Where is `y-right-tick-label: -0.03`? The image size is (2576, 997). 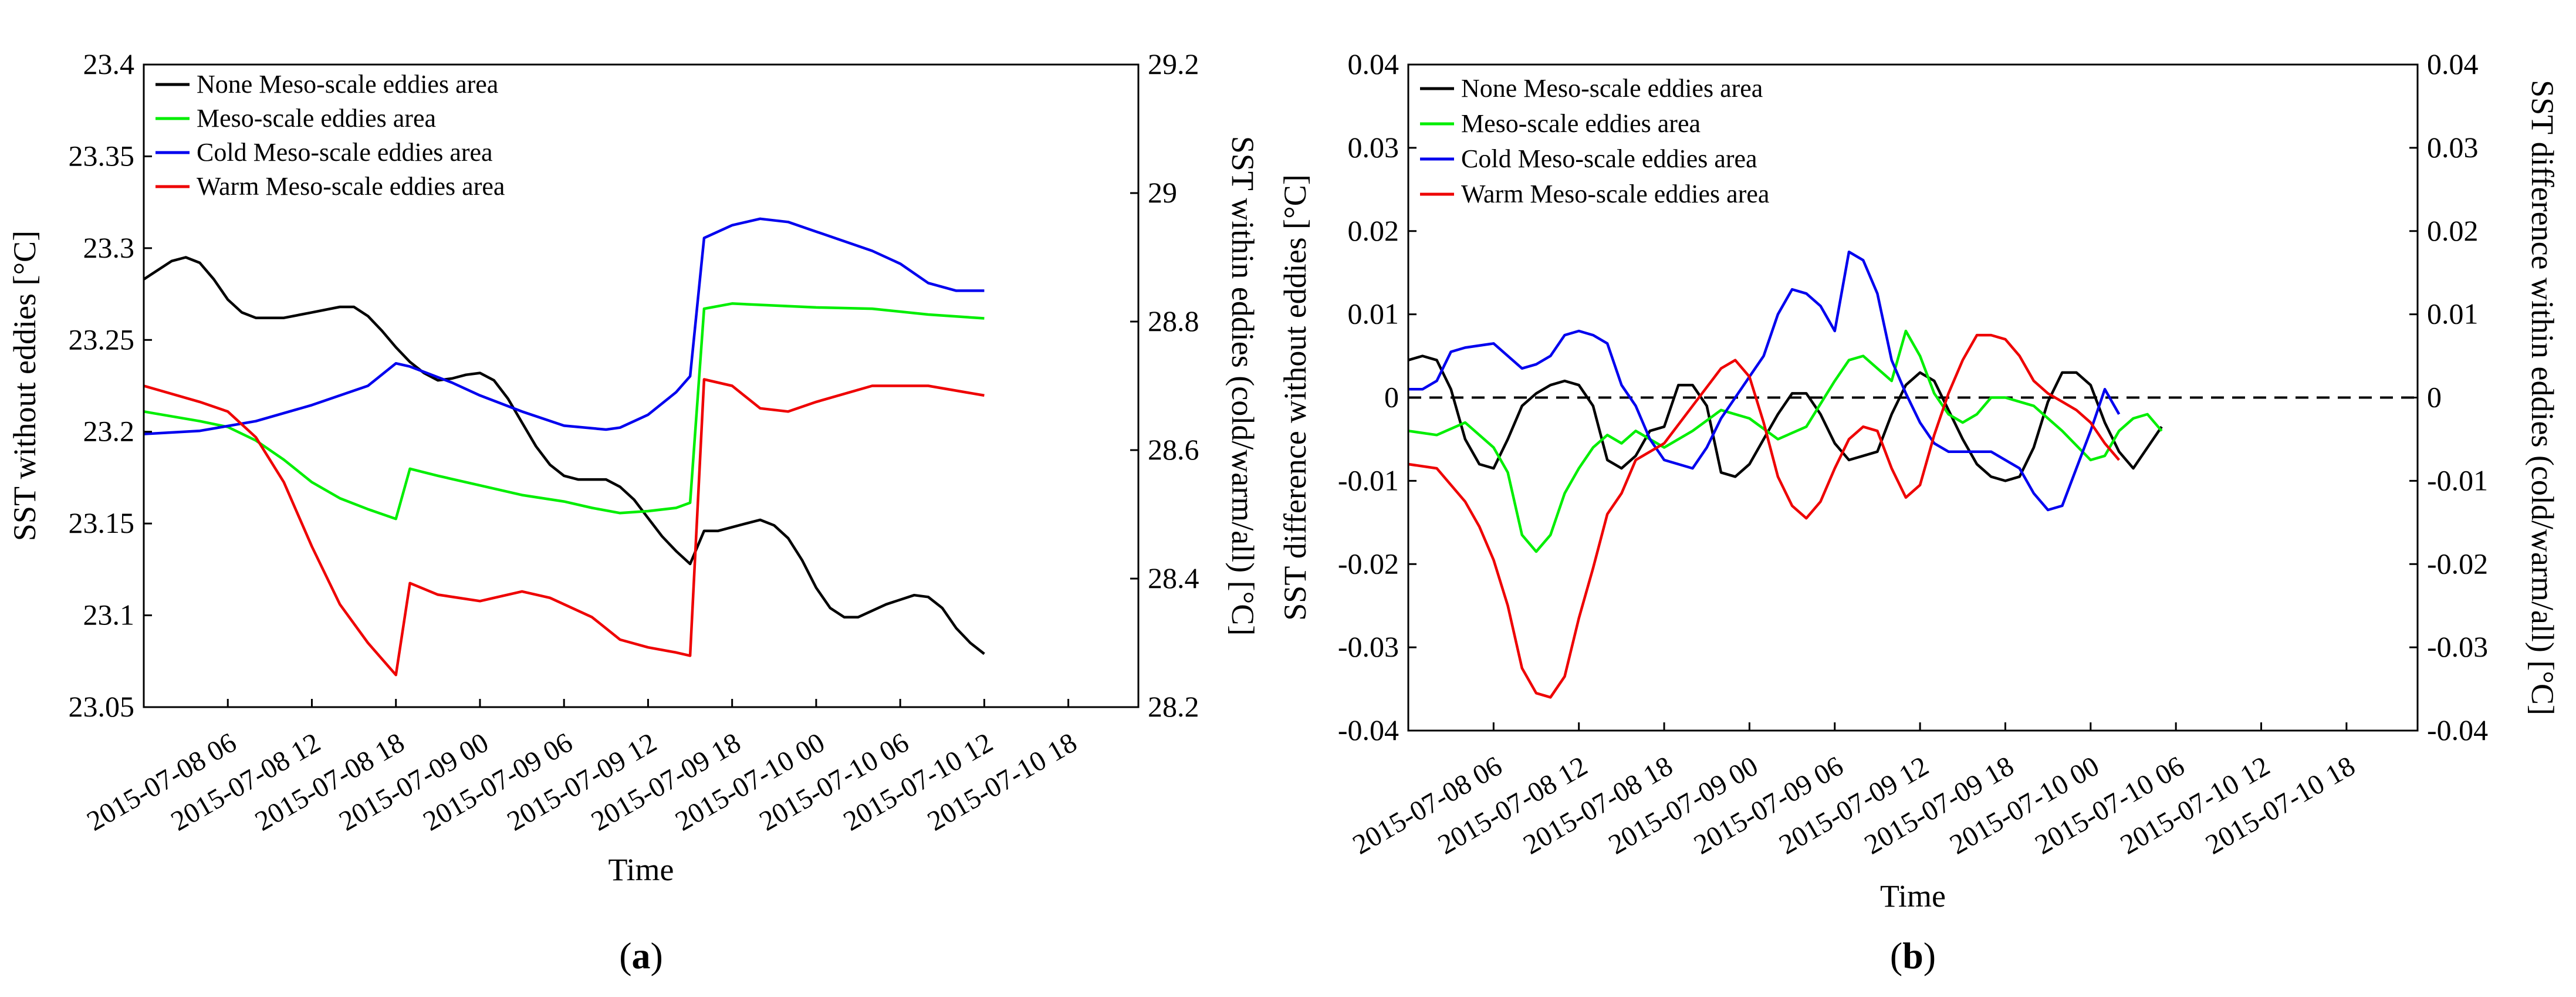
y-right-tick-label: -0.03 is located at coordinates (2457, 647).